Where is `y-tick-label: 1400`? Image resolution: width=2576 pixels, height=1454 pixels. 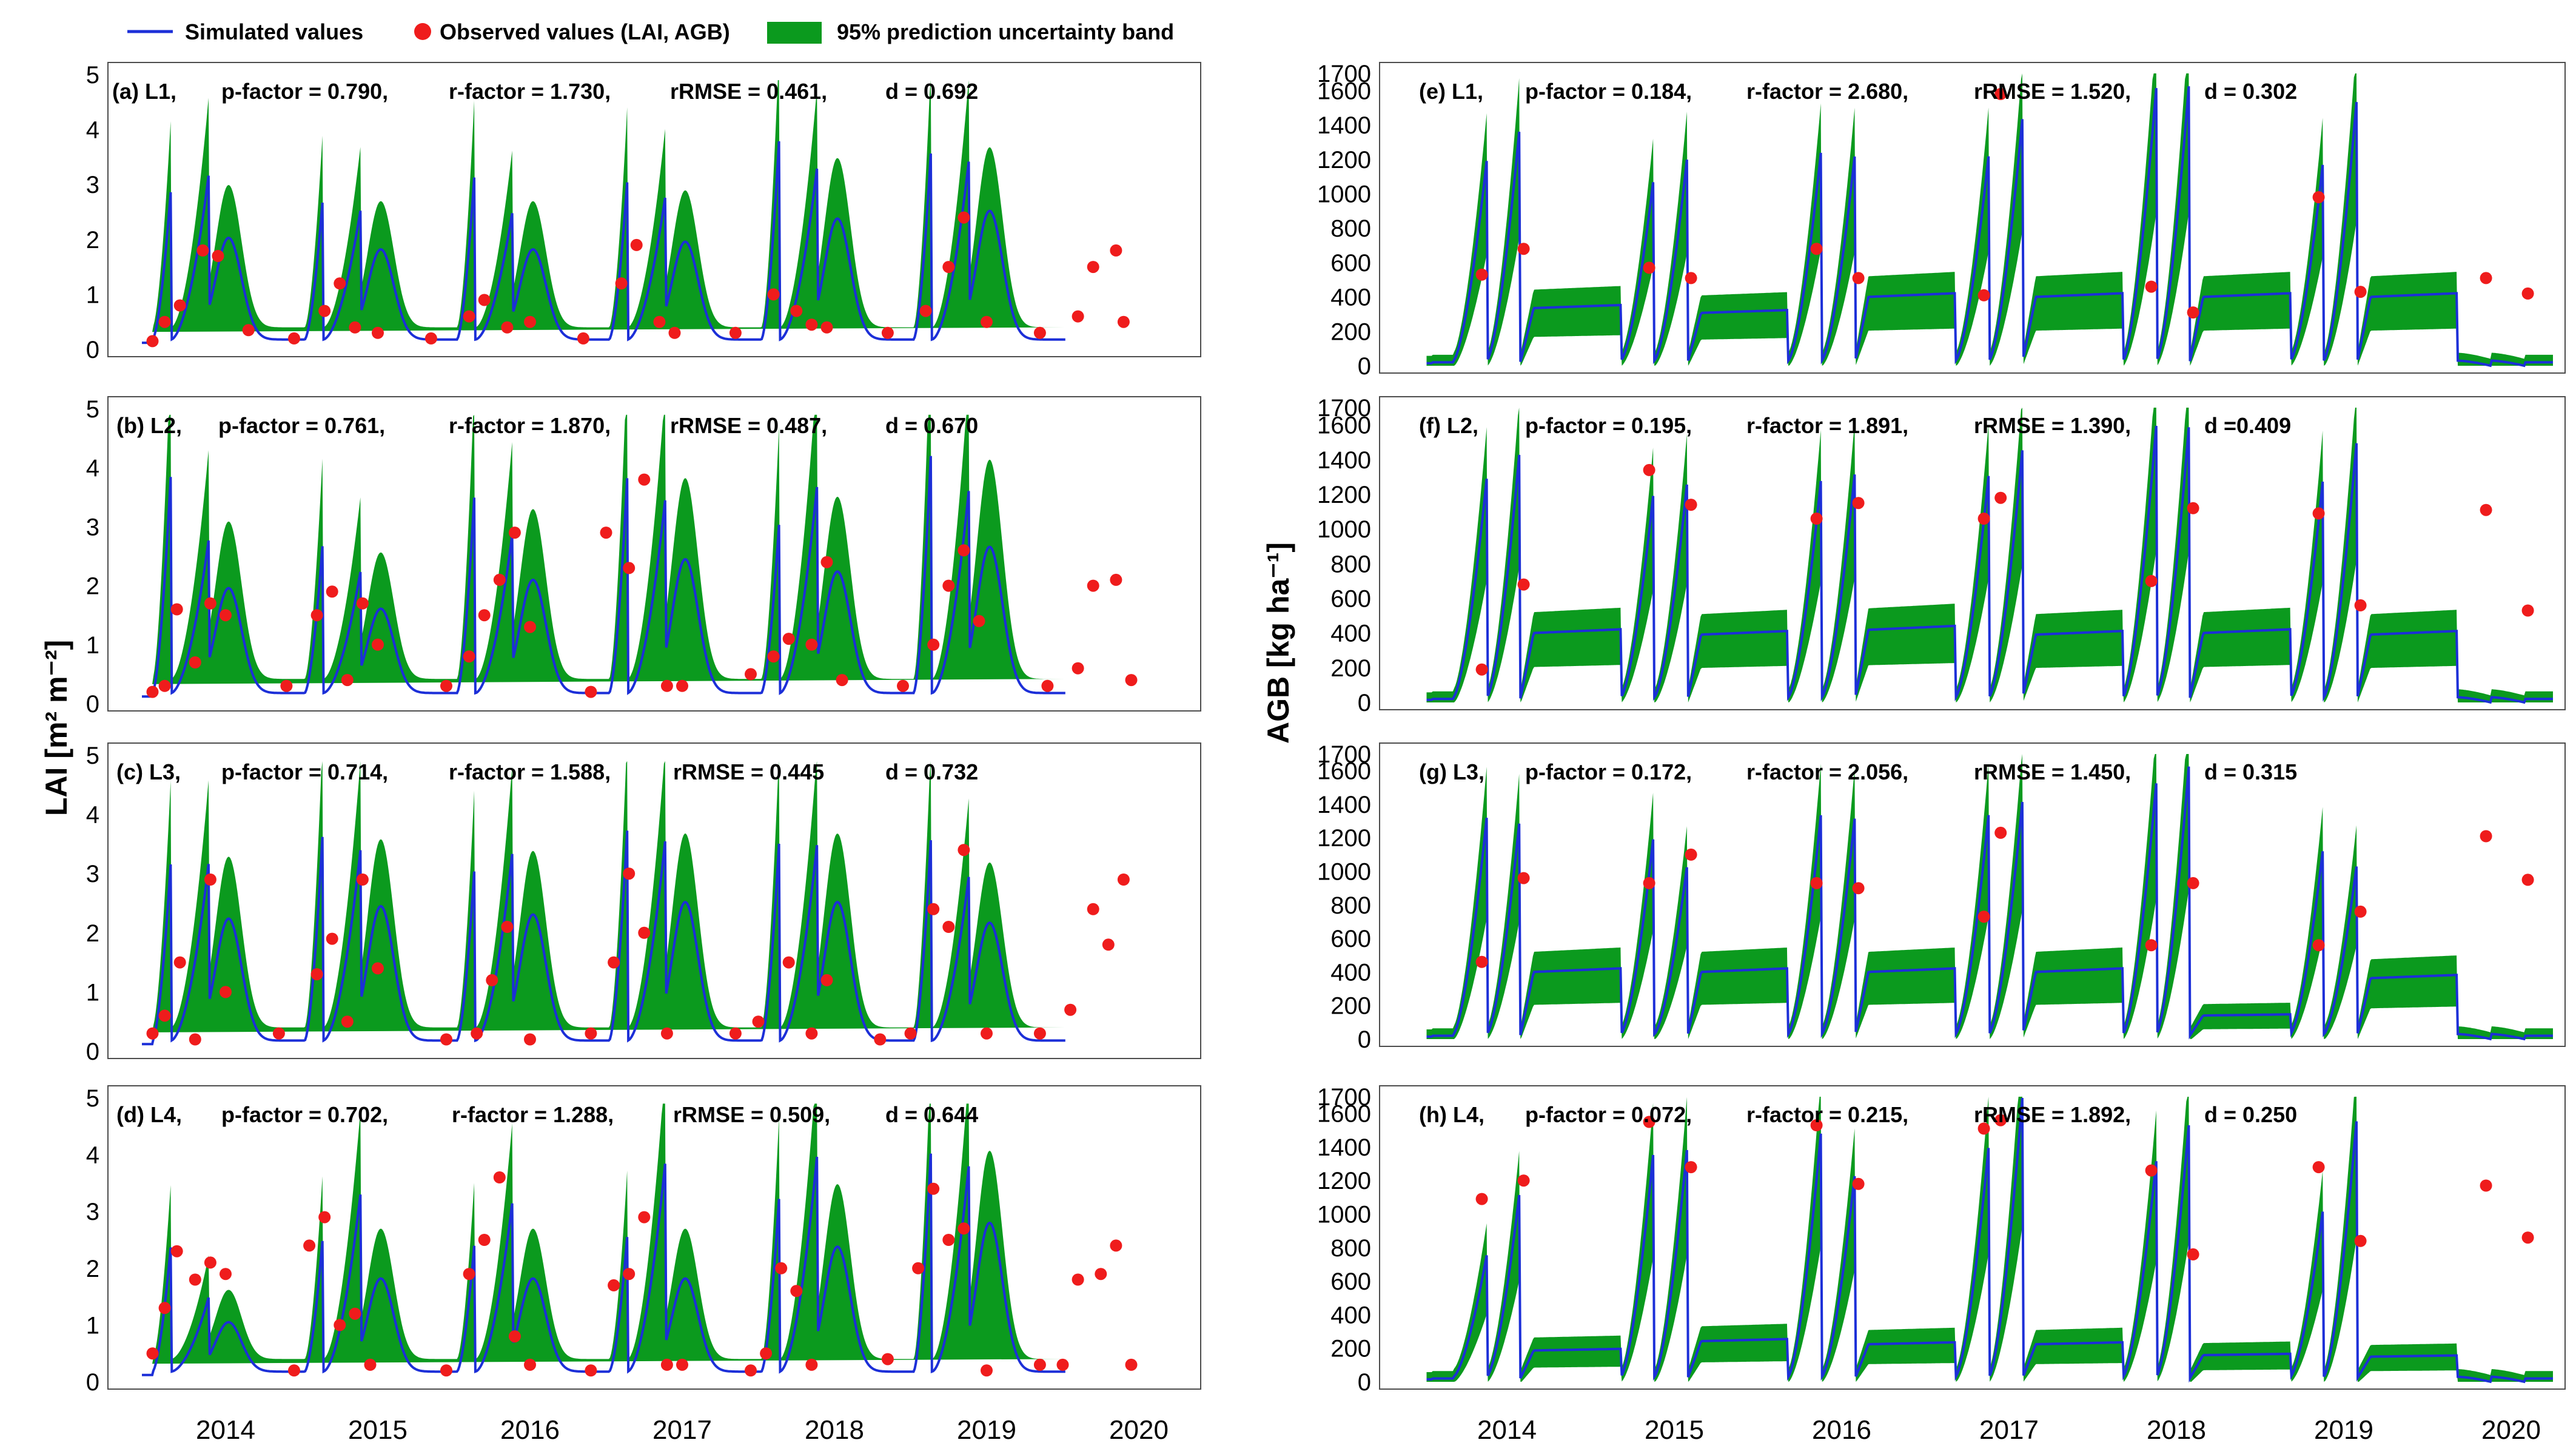
y-tick-label: 1400 is located at coordinates (1344, 805).